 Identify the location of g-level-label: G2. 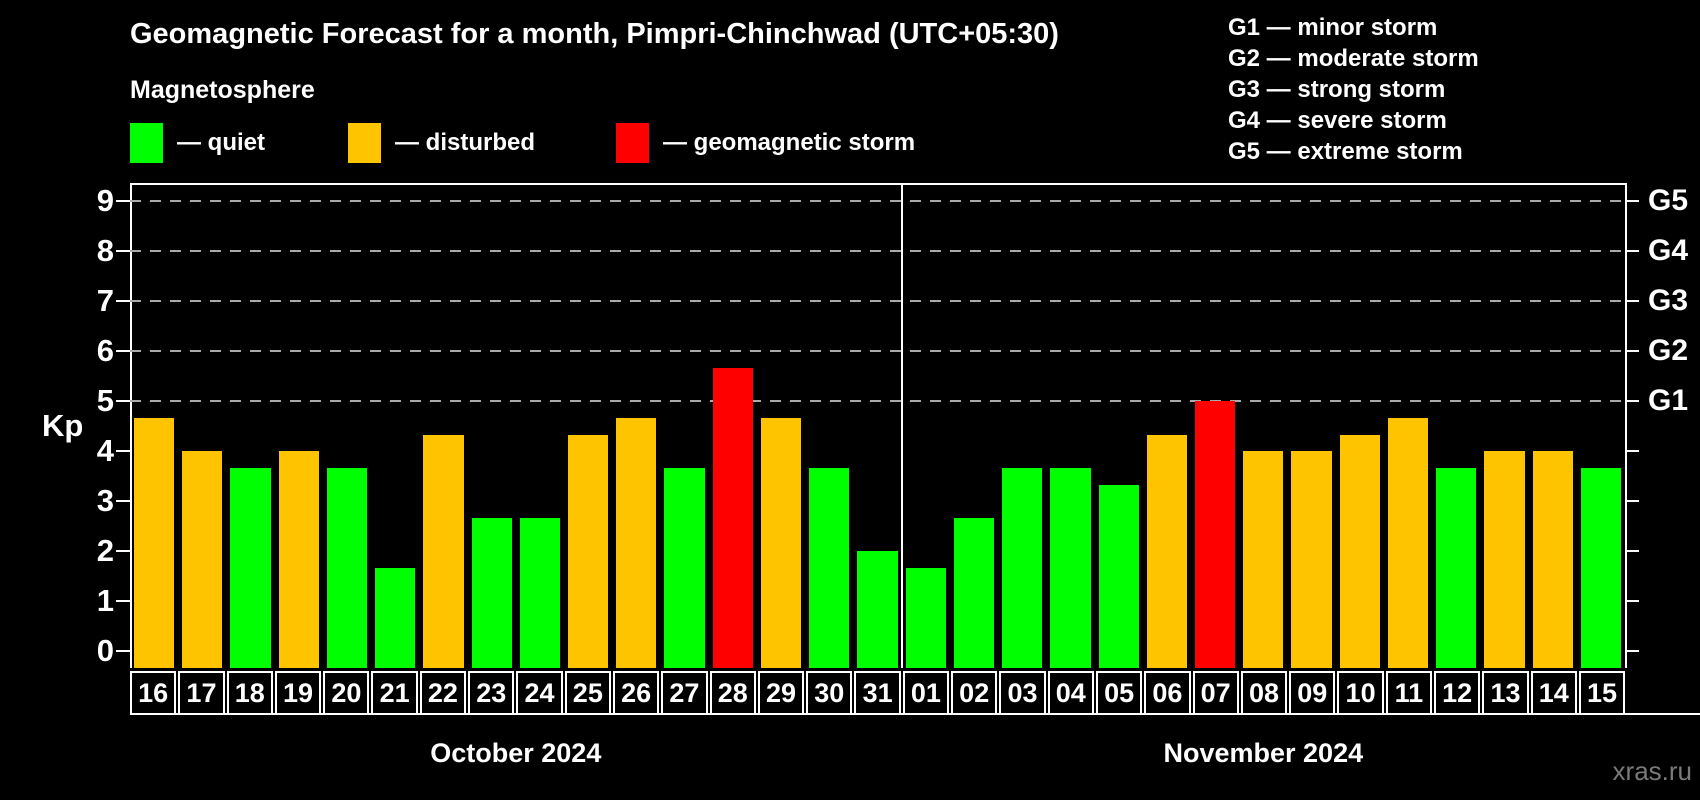
(1668, 350).